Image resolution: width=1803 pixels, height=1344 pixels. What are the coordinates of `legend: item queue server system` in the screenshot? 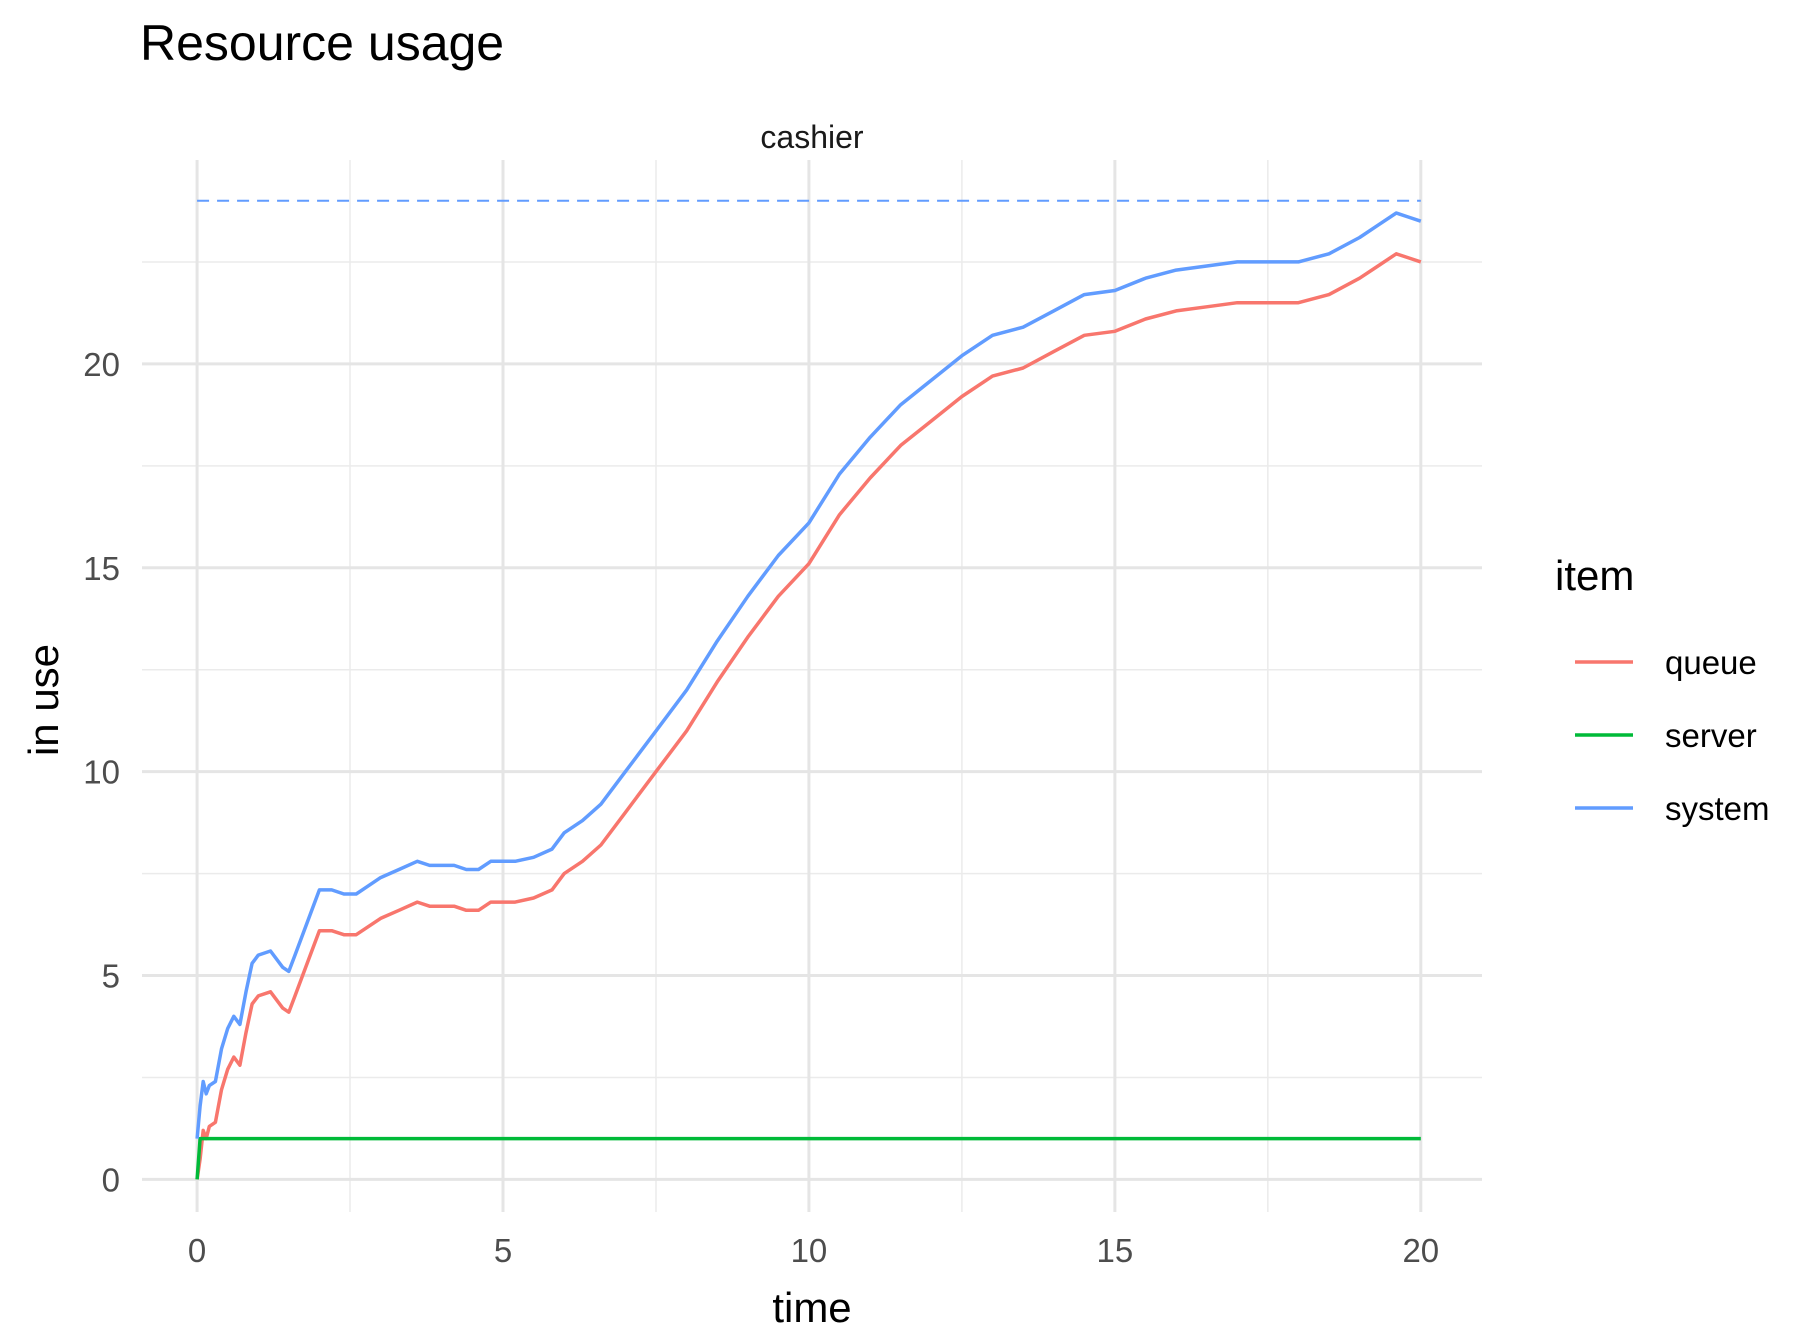 It's located at (1662, 689).